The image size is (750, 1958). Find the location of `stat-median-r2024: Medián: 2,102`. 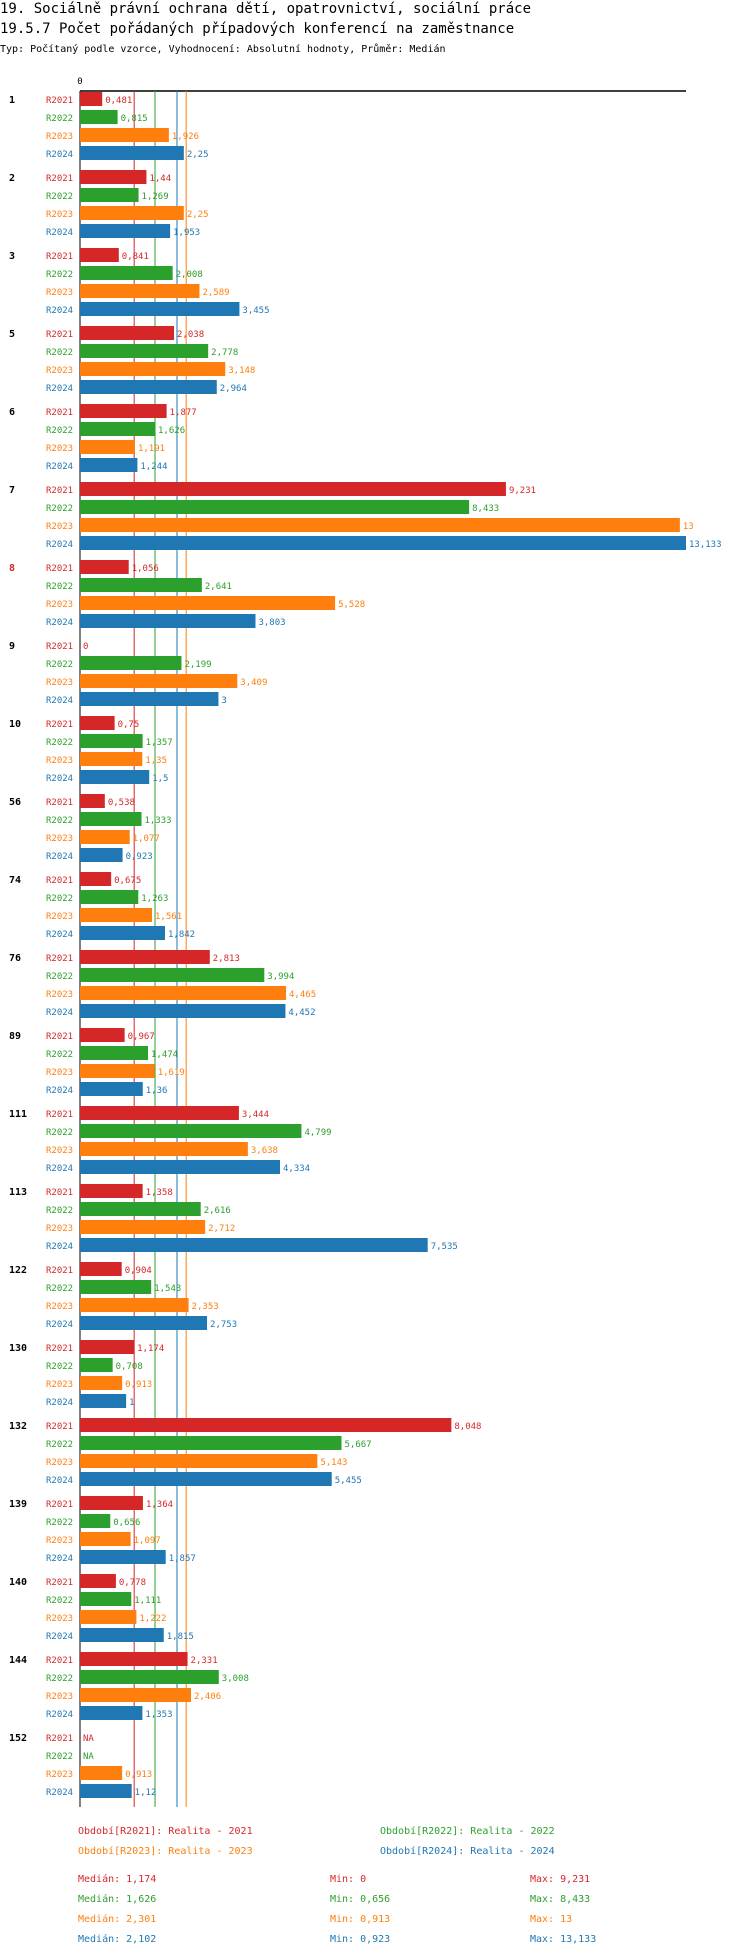

stat-median-r2024: Medián: 2,102 is located at coordinates (117, 1939).